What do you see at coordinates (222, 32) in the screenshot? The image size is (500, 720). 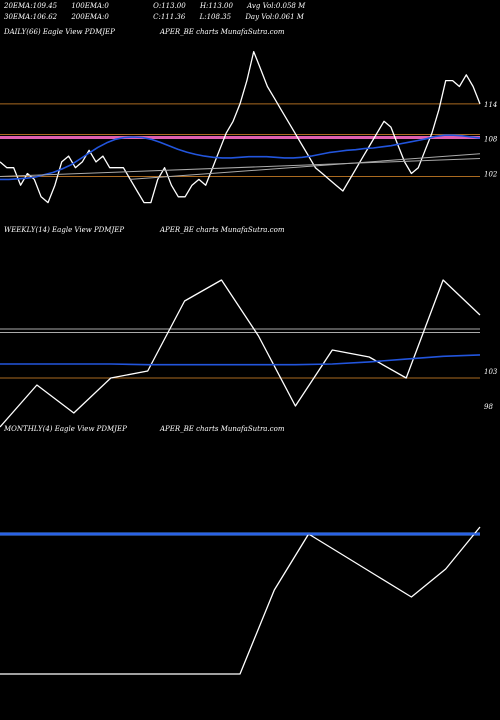 I see `daily-subtitle: APER_BE charts MunafaSutra.com` at bounding box center [222, 32].